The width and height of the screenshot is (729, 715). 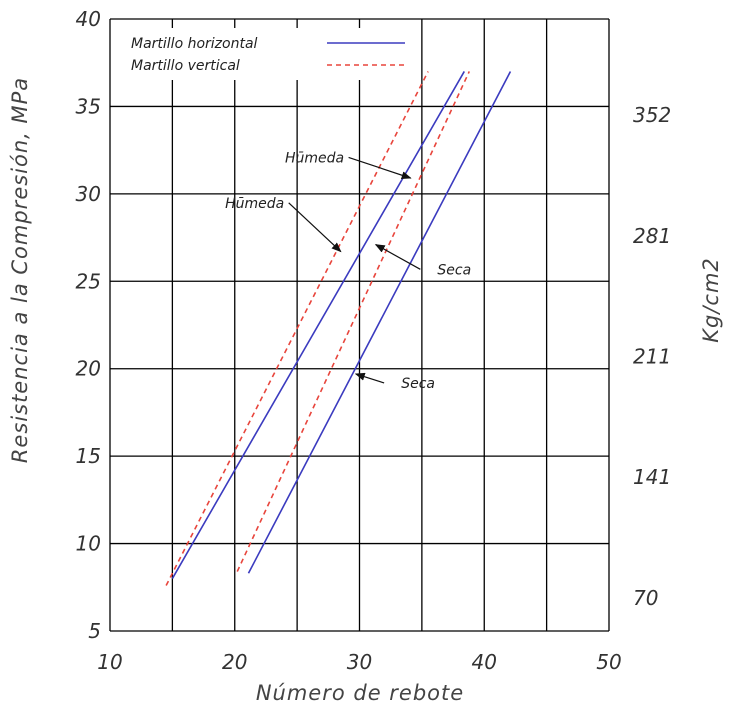 What do you see at coordinates (348, 271) in the screenshot?
I see `annotations: Hūmeda Hūmeda Seca Seca` at bounding box center [348, 271].